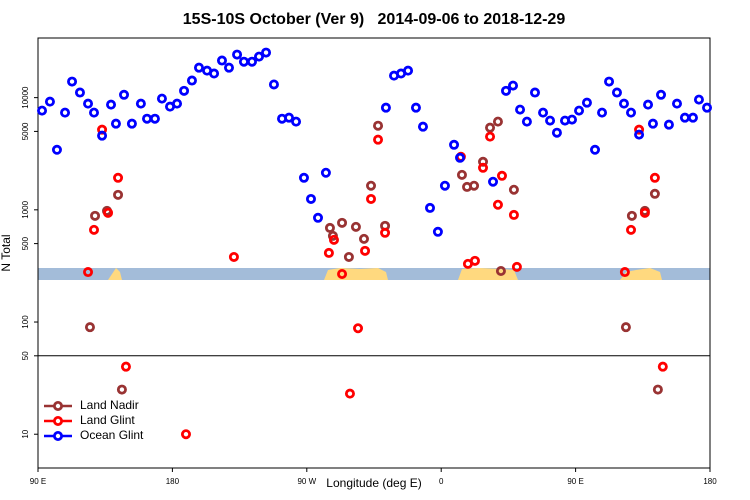 The width and height of the screenshot is (750, 500). What do you see at coordinates (356, 274) in the screenshot?
I see `land-shape` at bounding box center [356, 274].